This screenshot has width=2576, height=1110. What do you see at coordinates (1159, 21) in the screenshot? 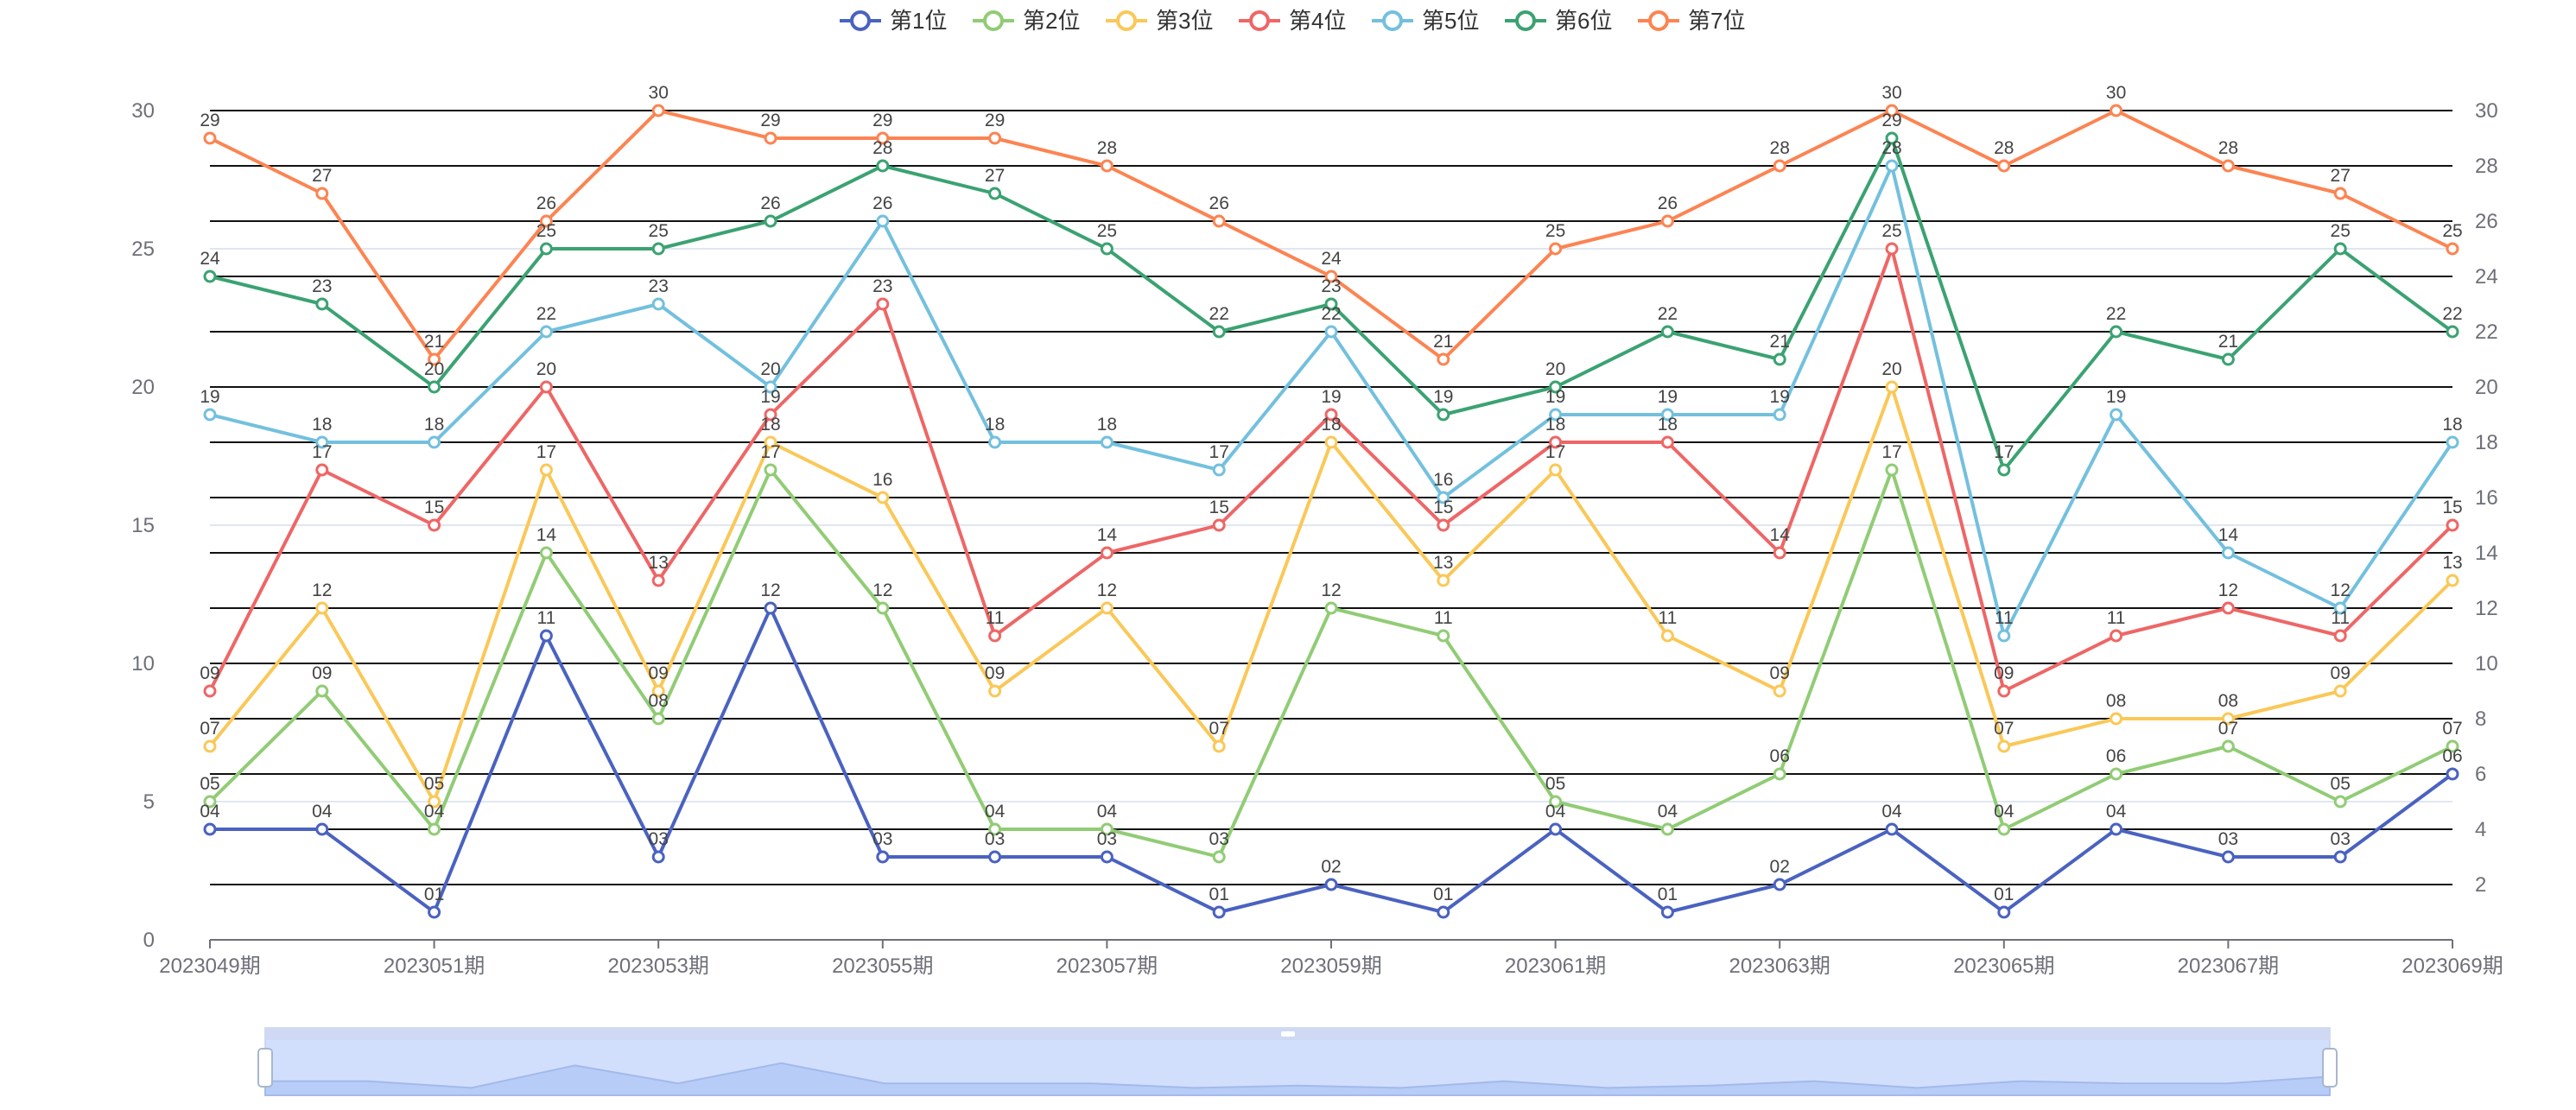
I see `legend-item-3: 第3位` at bounding box center [1159, 21].